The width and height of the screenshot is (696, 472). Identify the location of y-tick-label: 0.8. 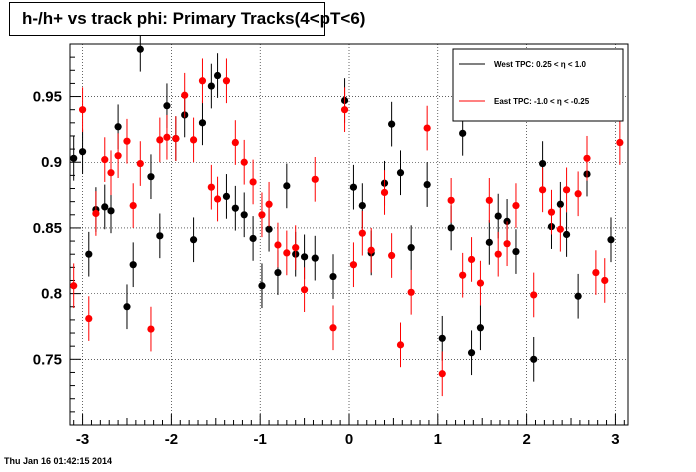
(51, 294).